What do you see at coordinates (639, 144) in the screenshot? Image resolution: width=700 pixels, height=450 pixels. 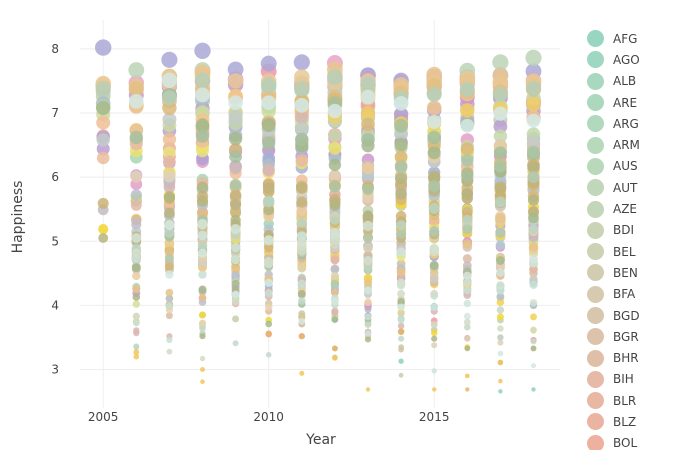 I see `legend-item: ARM` at bounding box center [639, 144].